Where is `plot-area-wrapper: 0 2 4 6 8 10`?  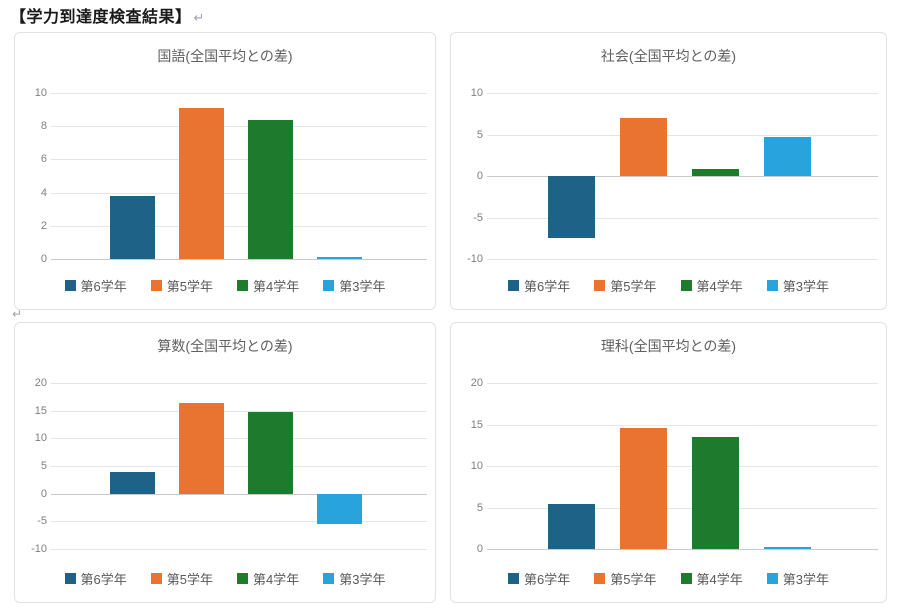 plot-area-wrapper: 0 2 4 6 8 10 is located at coordinates (225, 176).